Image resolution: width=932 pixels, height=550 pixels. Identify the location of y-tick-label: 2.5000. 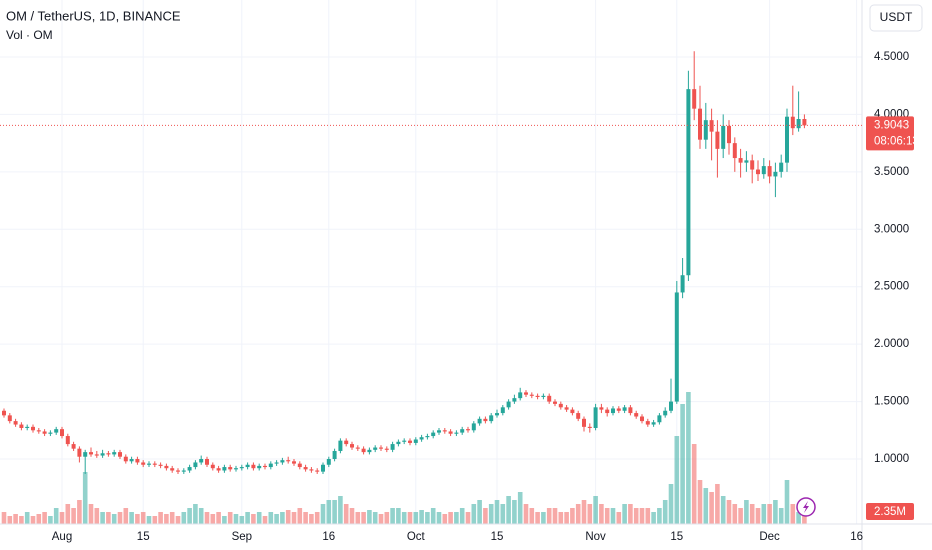
(891, 287).